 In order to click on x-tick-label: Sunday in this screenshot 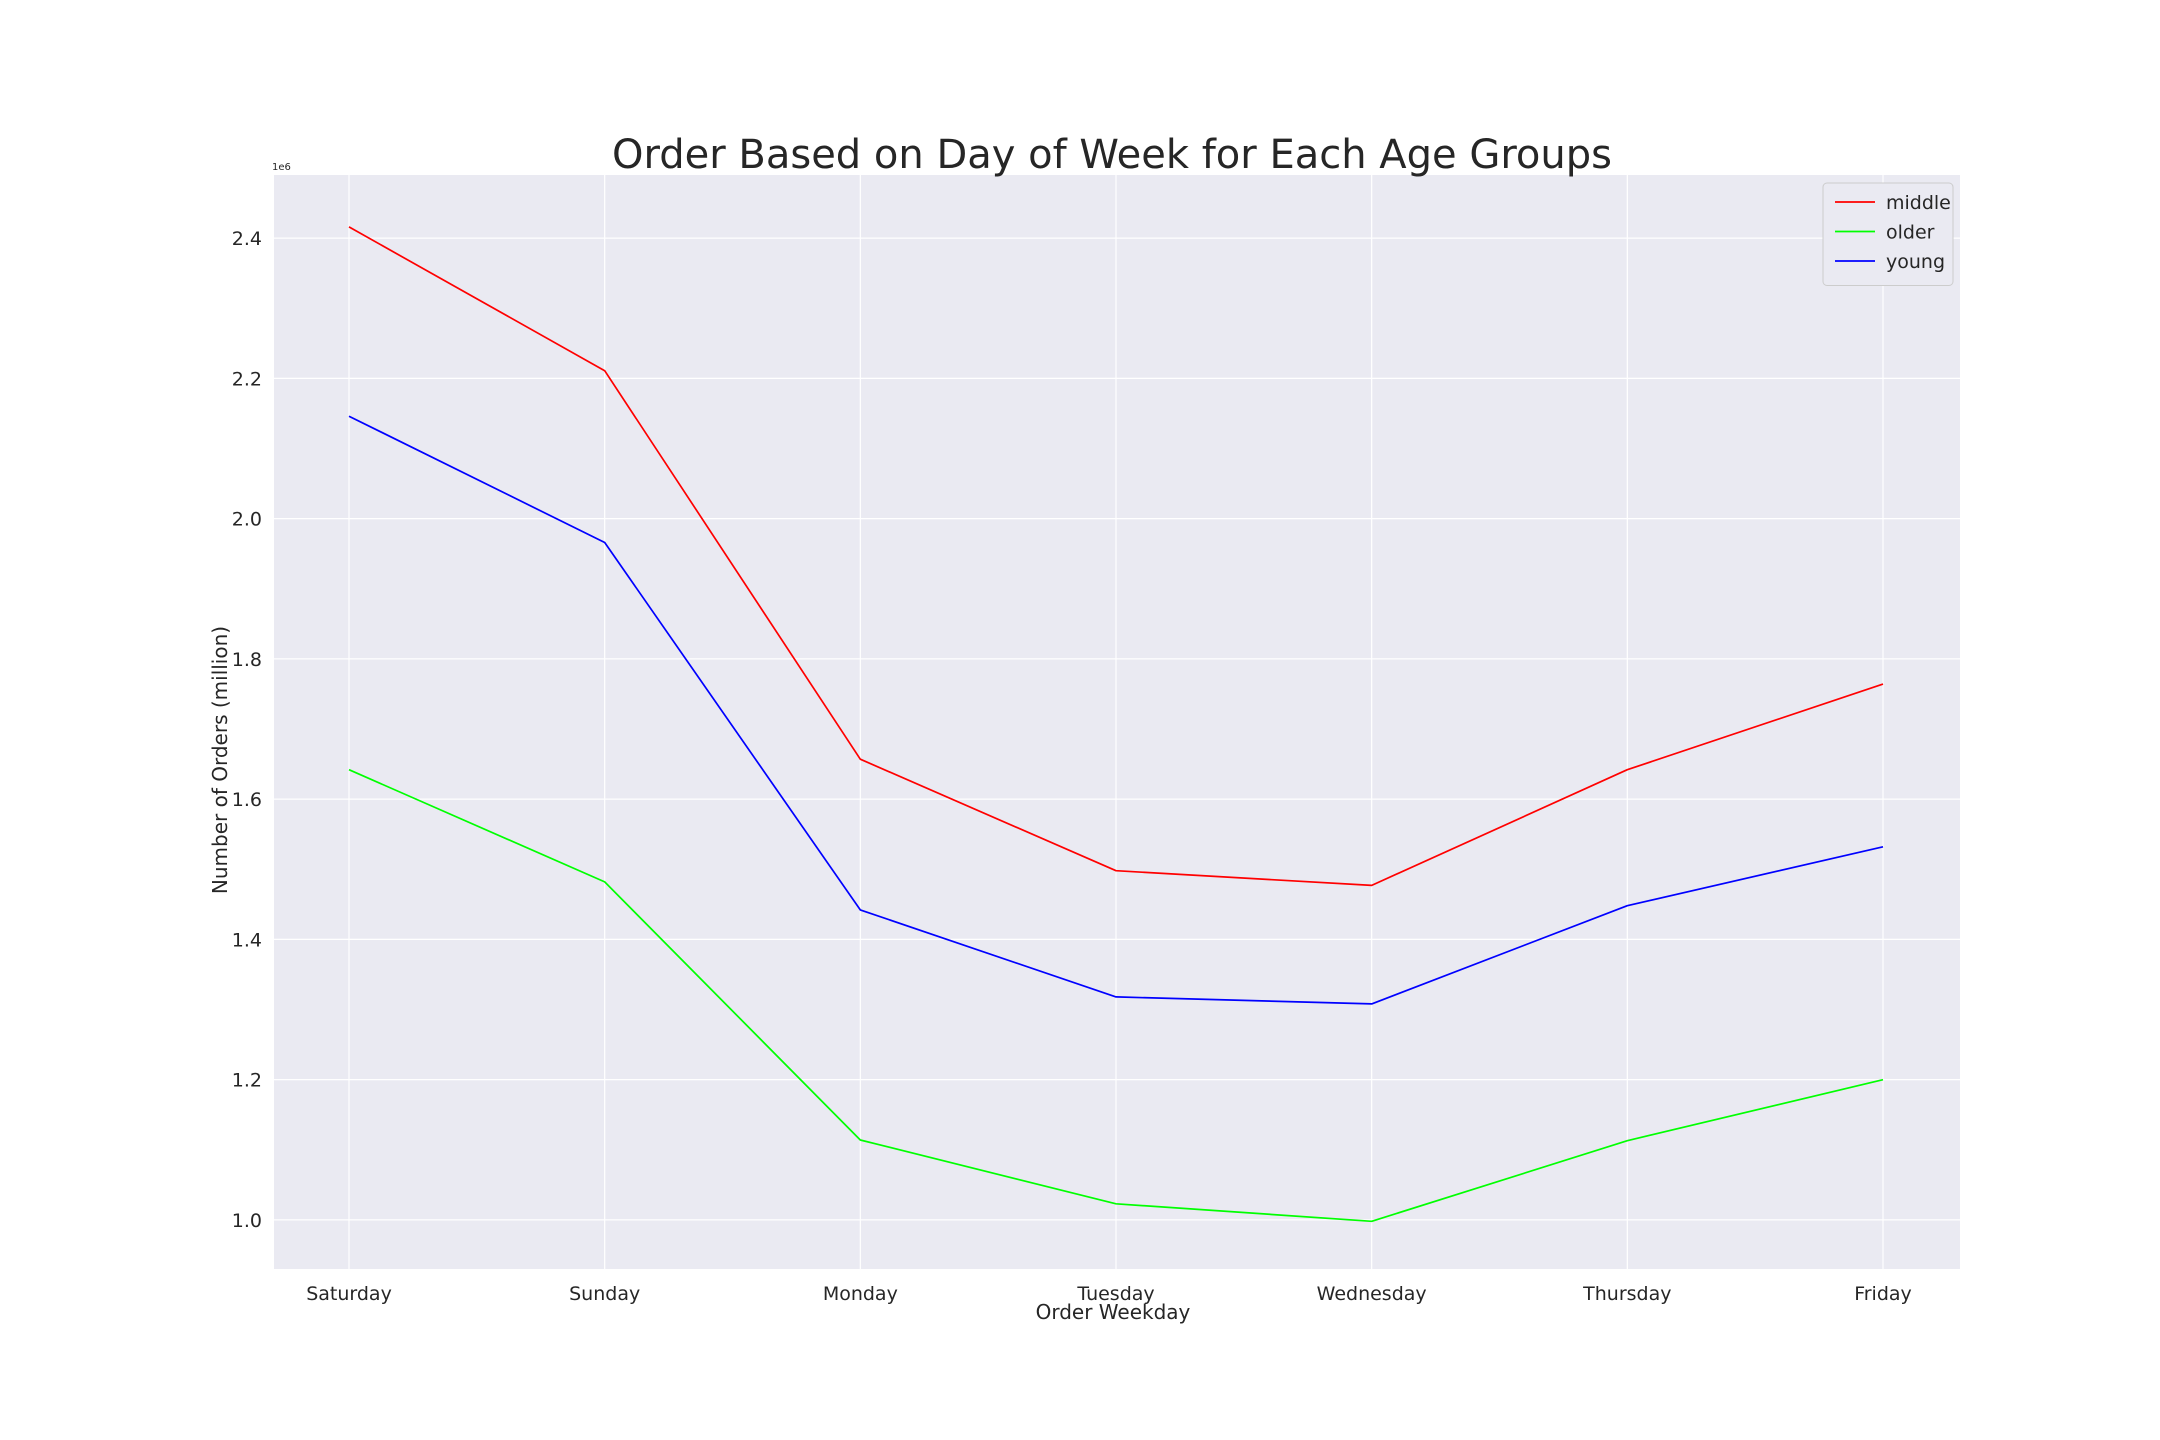, I will do `click(604, 1294)`.